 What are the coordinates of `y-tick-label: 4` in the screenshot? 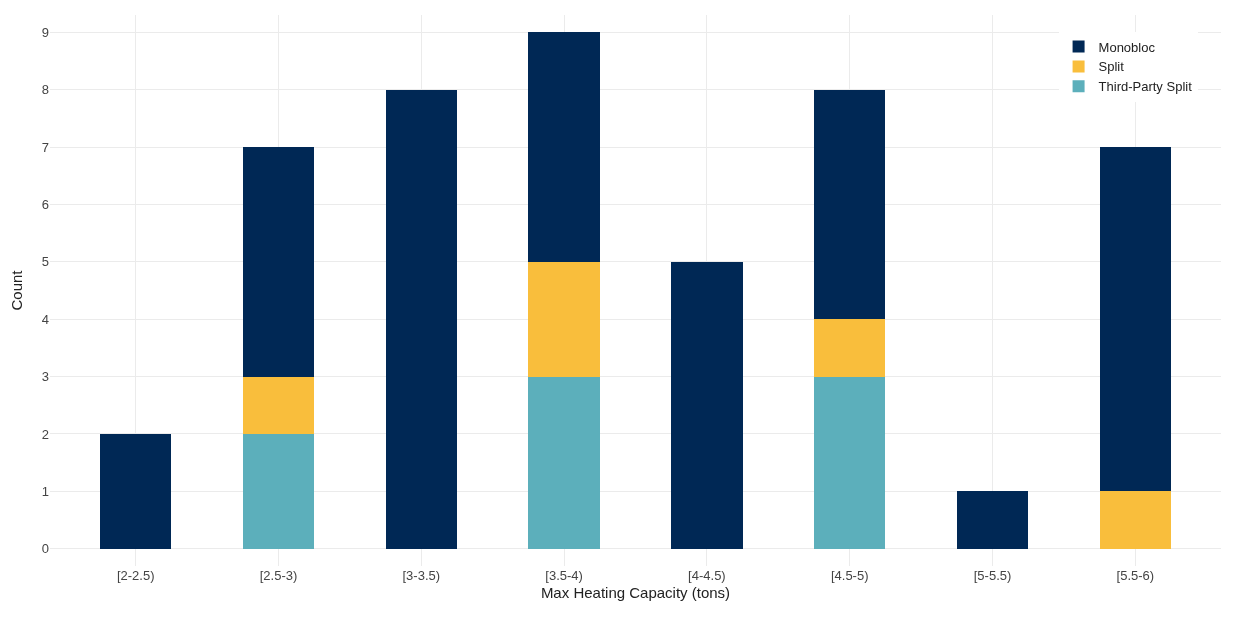 It's located at (45, 319).